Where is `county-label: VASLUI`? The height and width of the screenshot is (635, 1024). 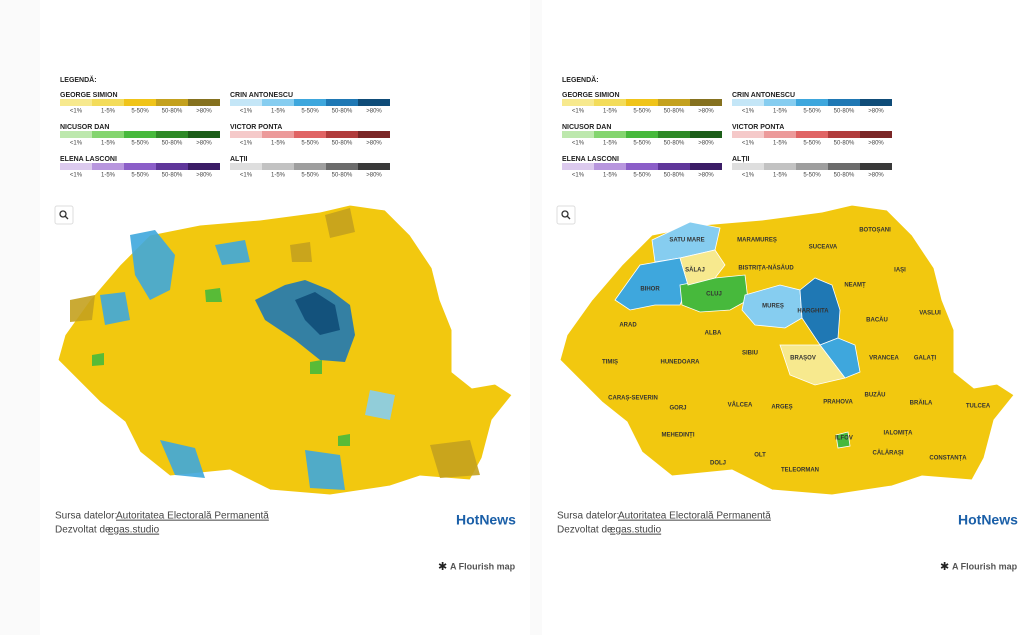 county-label: VASLUI is located at coordinates (930, 314).